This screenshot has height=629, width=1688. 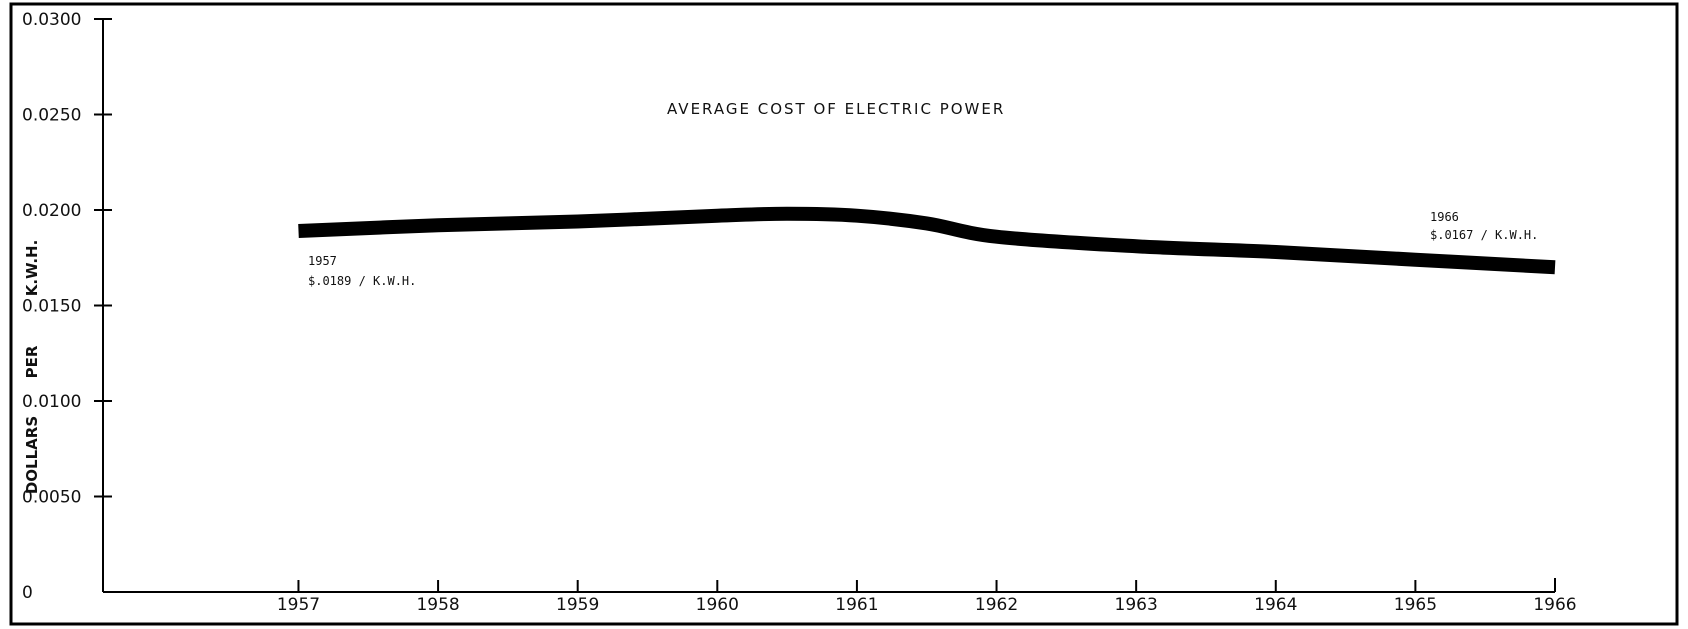 I want to click on x-tick-label: 1962, so click(x=996, y=605).